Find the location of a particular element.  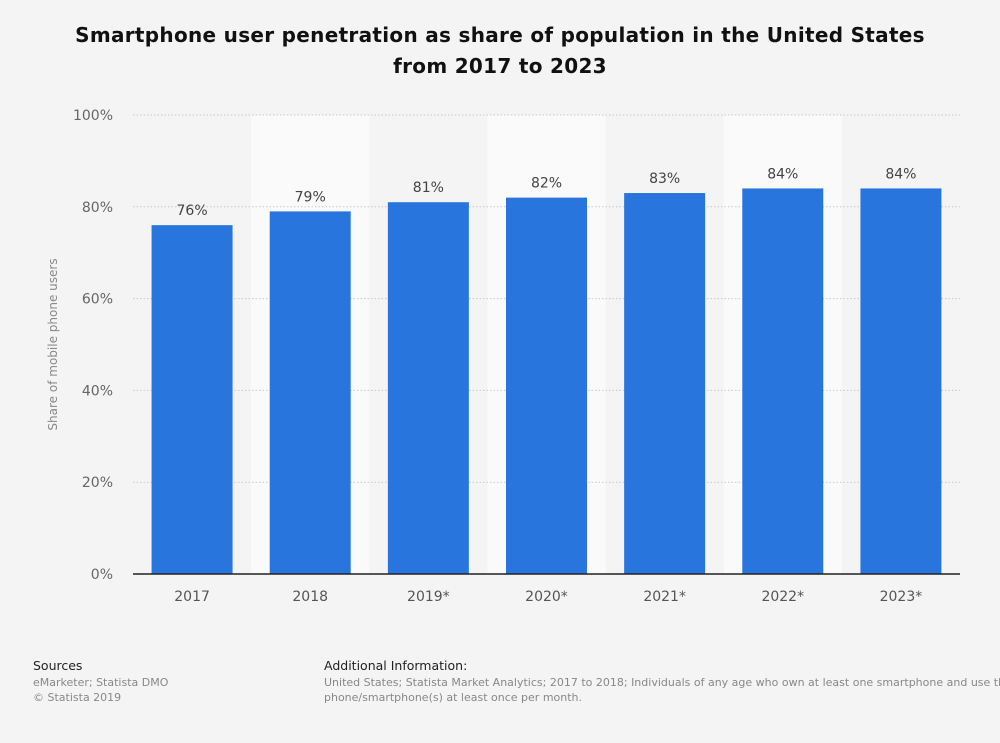

y-tick-label: 60% is located at coordinates (97, 300).